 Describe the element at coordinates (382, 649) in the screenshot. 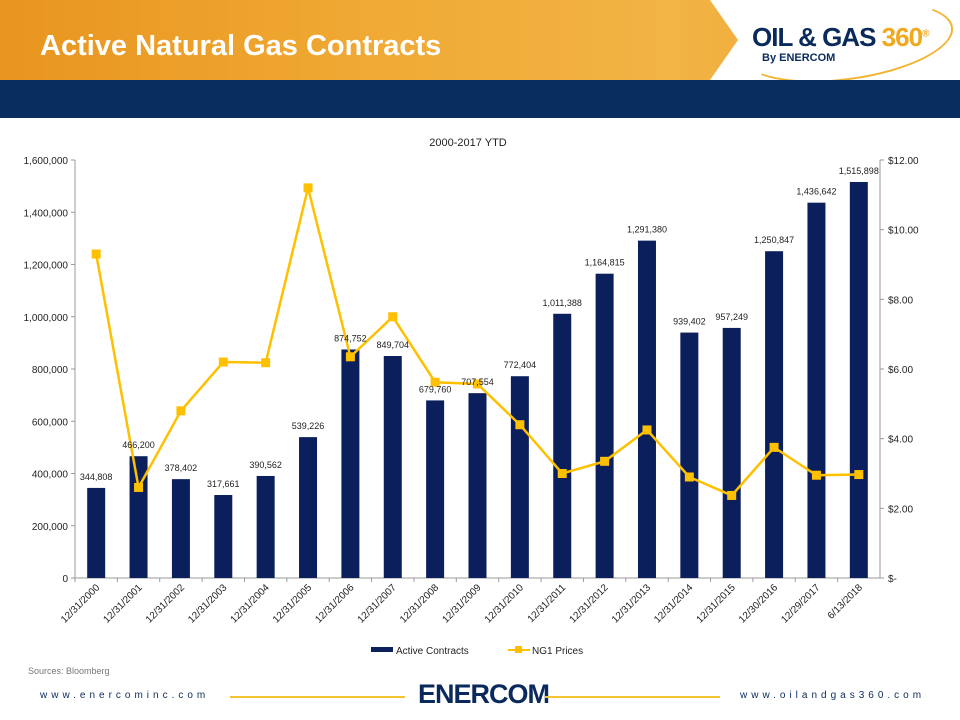

I see `legend-swatch-active-contracts` at that location.